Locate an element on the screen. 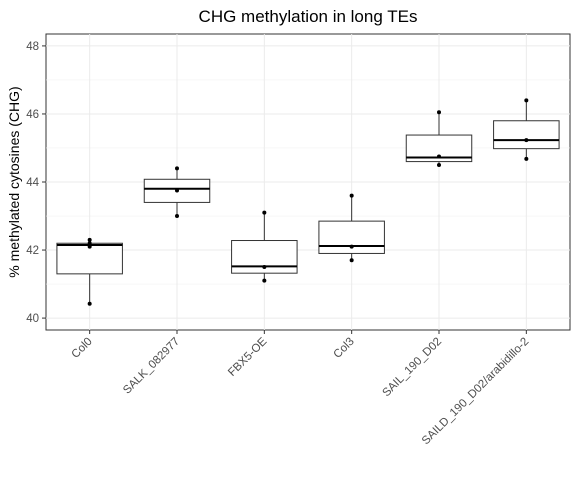 The image size is (576, 486). x-tick-label: SALK_082977 is located at coordinates (151, 366).